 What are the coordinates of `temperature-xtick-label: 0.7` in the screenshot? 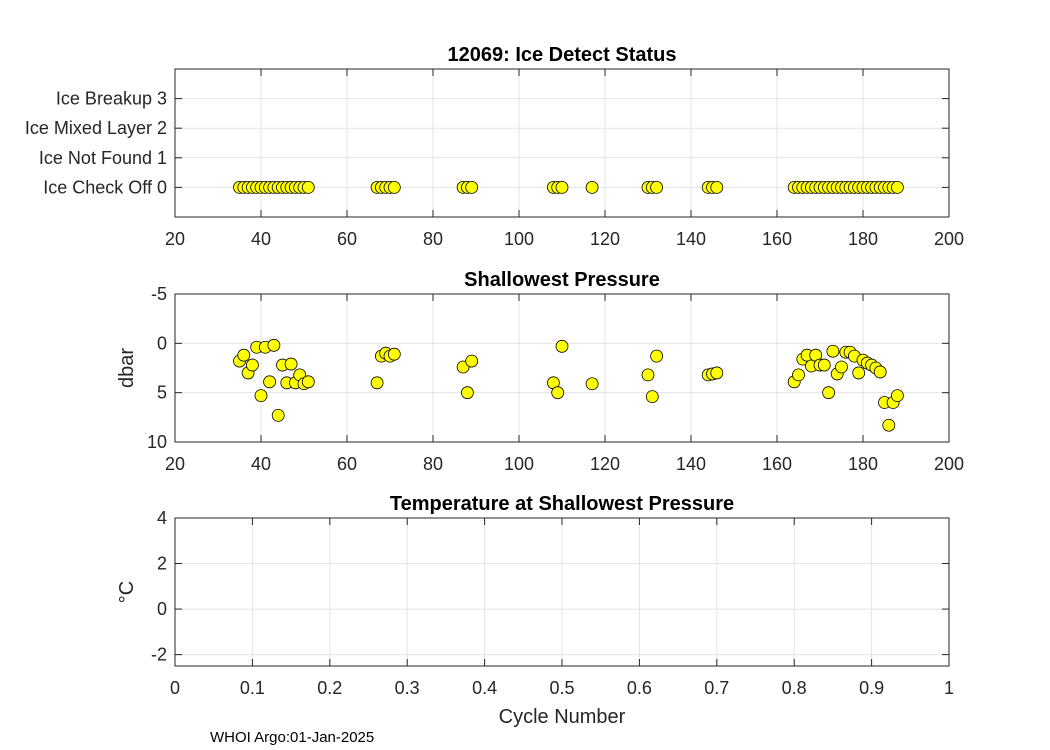 It's located at (716, 688).